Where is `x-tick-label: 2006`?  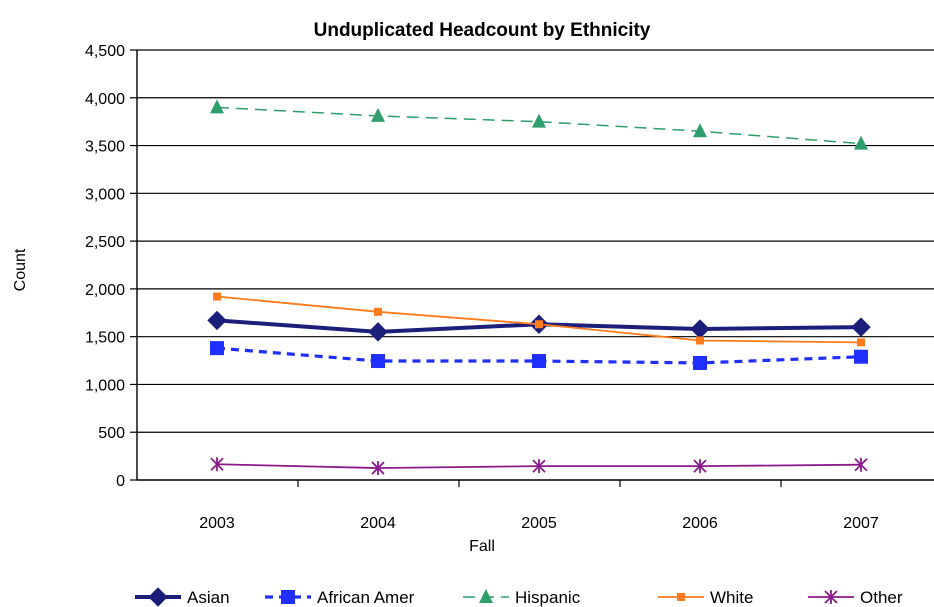
x-tick-label: 2006 is located at coordinates (700, 523).